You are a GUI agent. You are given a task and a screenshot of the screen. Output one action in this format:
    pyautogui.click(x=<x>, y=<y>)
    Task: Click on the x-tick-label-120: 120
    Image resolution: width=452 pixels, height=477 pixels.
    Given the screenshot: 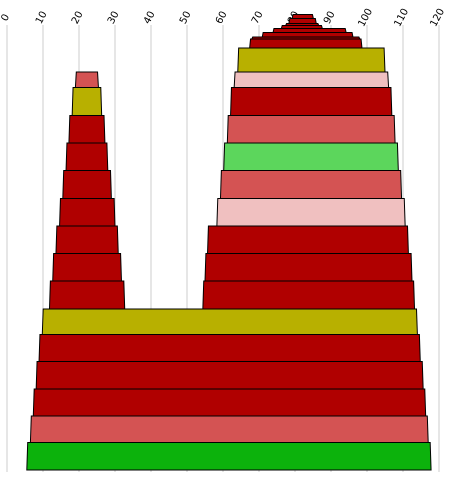 What is the action you would take?
    pyautogui.click(x=437, y=18)
    